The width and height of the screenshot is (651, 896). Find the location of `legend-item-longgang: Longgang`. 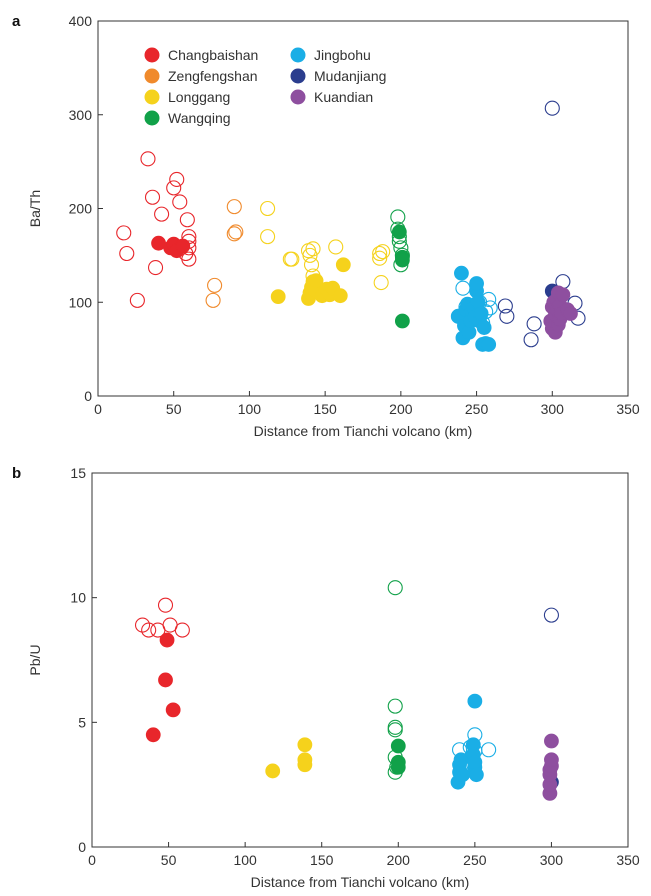

legend-item-longgang: Longgang is located at coordinates (187, 97).